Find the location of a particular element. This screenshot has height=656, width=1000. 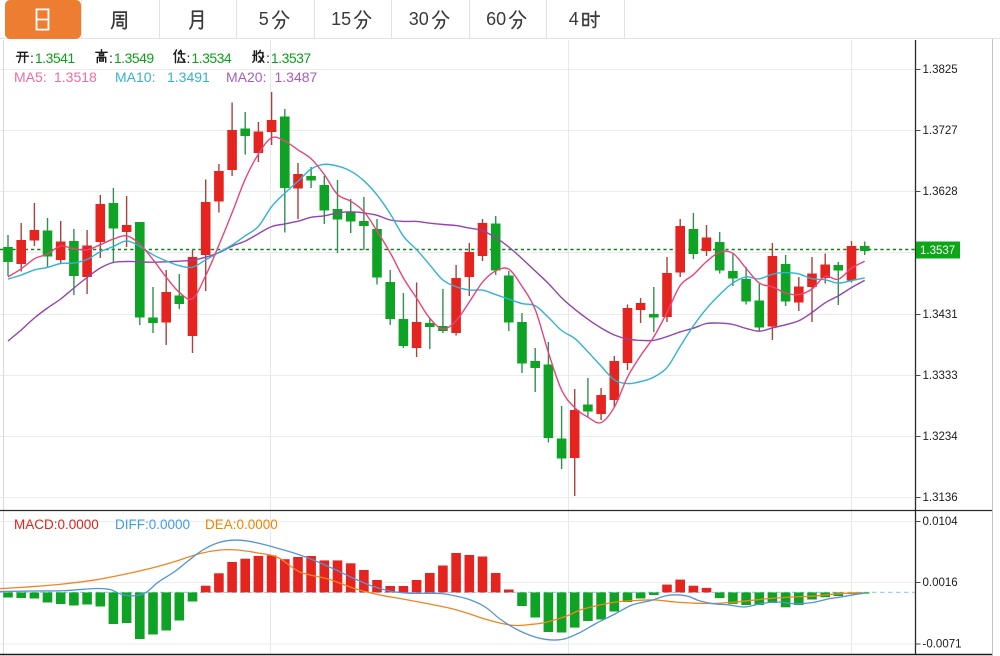

svg-text: 1.3333 is located at coordinates (940, 376).